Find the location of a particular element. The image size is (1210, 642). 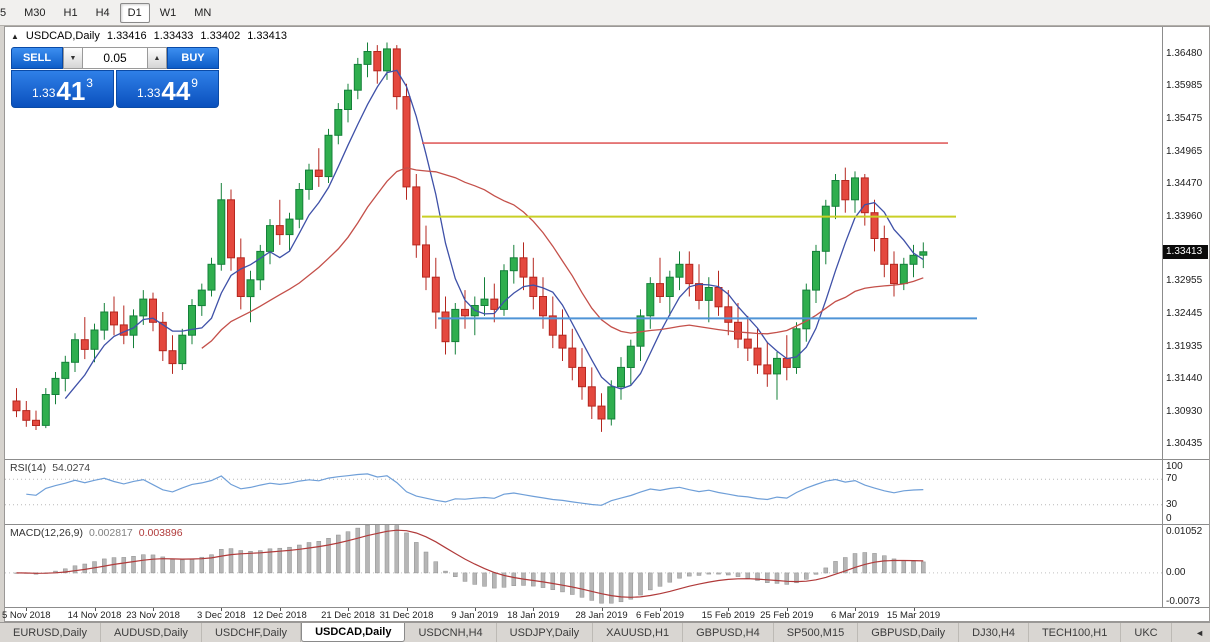

chevron-up-icon: ▲ is located at coordinates (157, 58).